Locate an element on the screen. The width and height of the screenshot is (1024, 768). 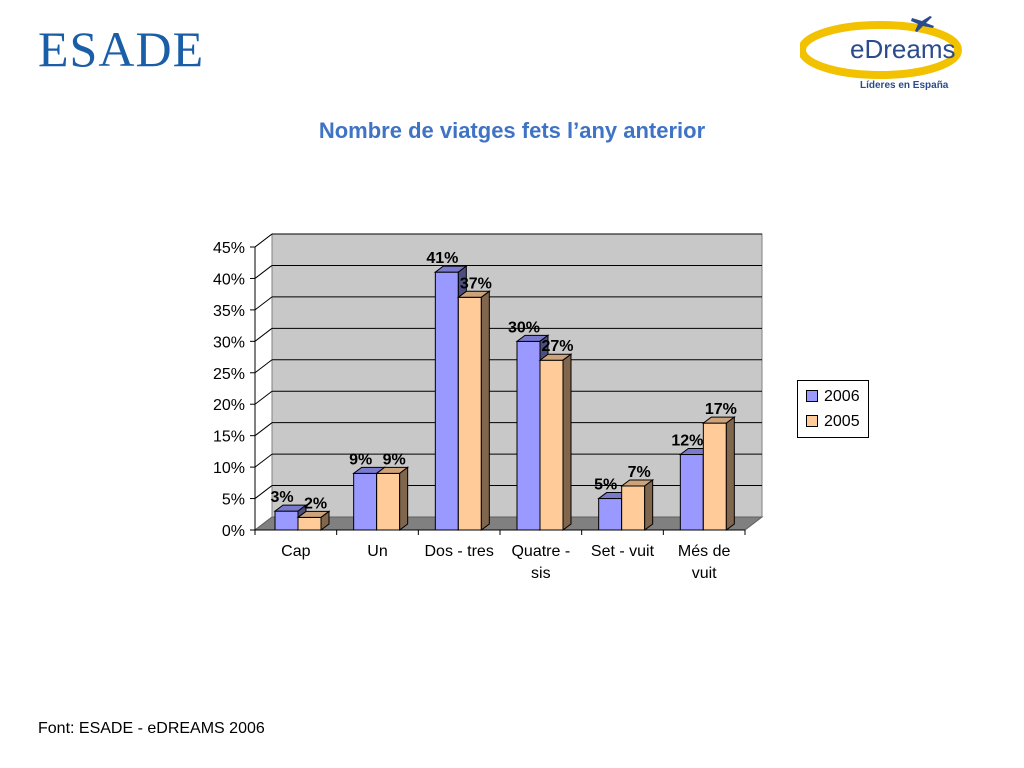
y-tick-label: 35% is located at coordinates (229, 311).